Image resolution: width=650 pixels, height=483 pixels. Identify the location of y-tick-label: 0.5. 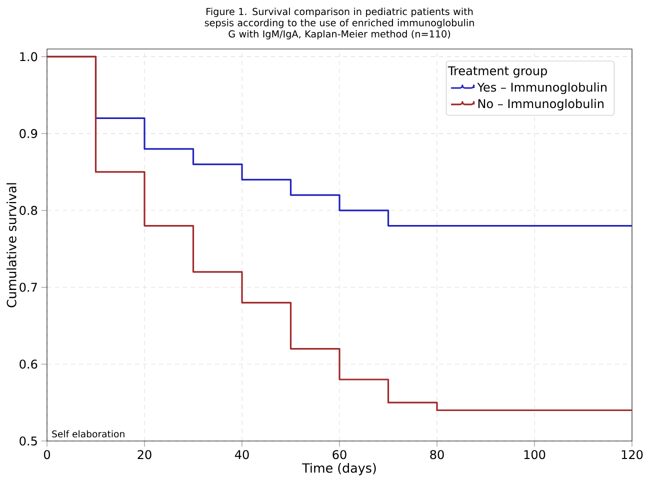
(28, 441).